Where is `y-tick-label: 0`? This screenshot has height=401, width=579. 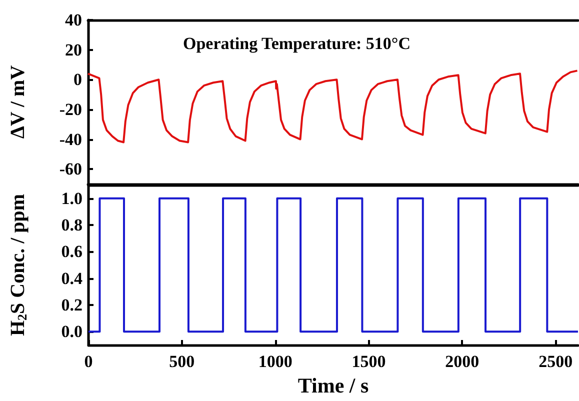
y-tick-label: 0 is located at coordinates (78, 80).